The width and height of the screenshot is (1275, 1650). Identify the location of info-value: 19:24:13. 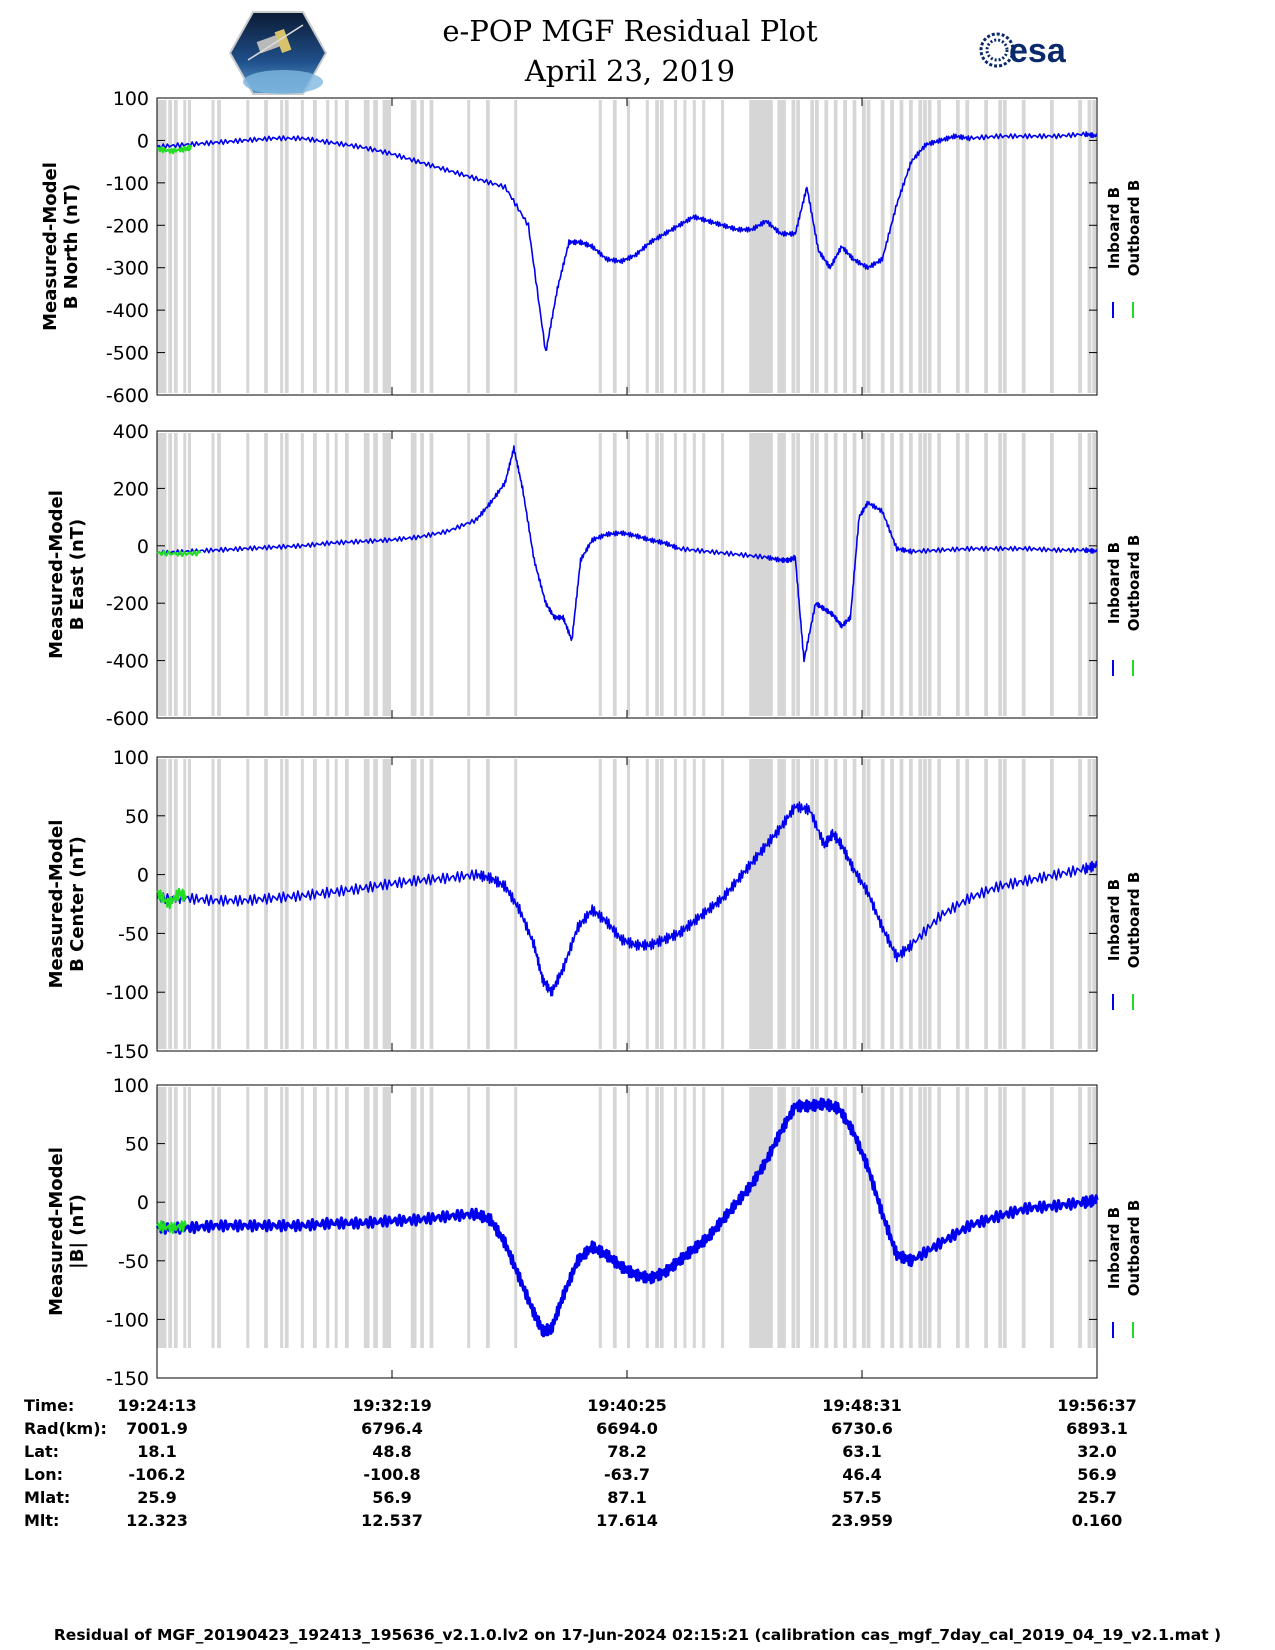
(157, 1405).